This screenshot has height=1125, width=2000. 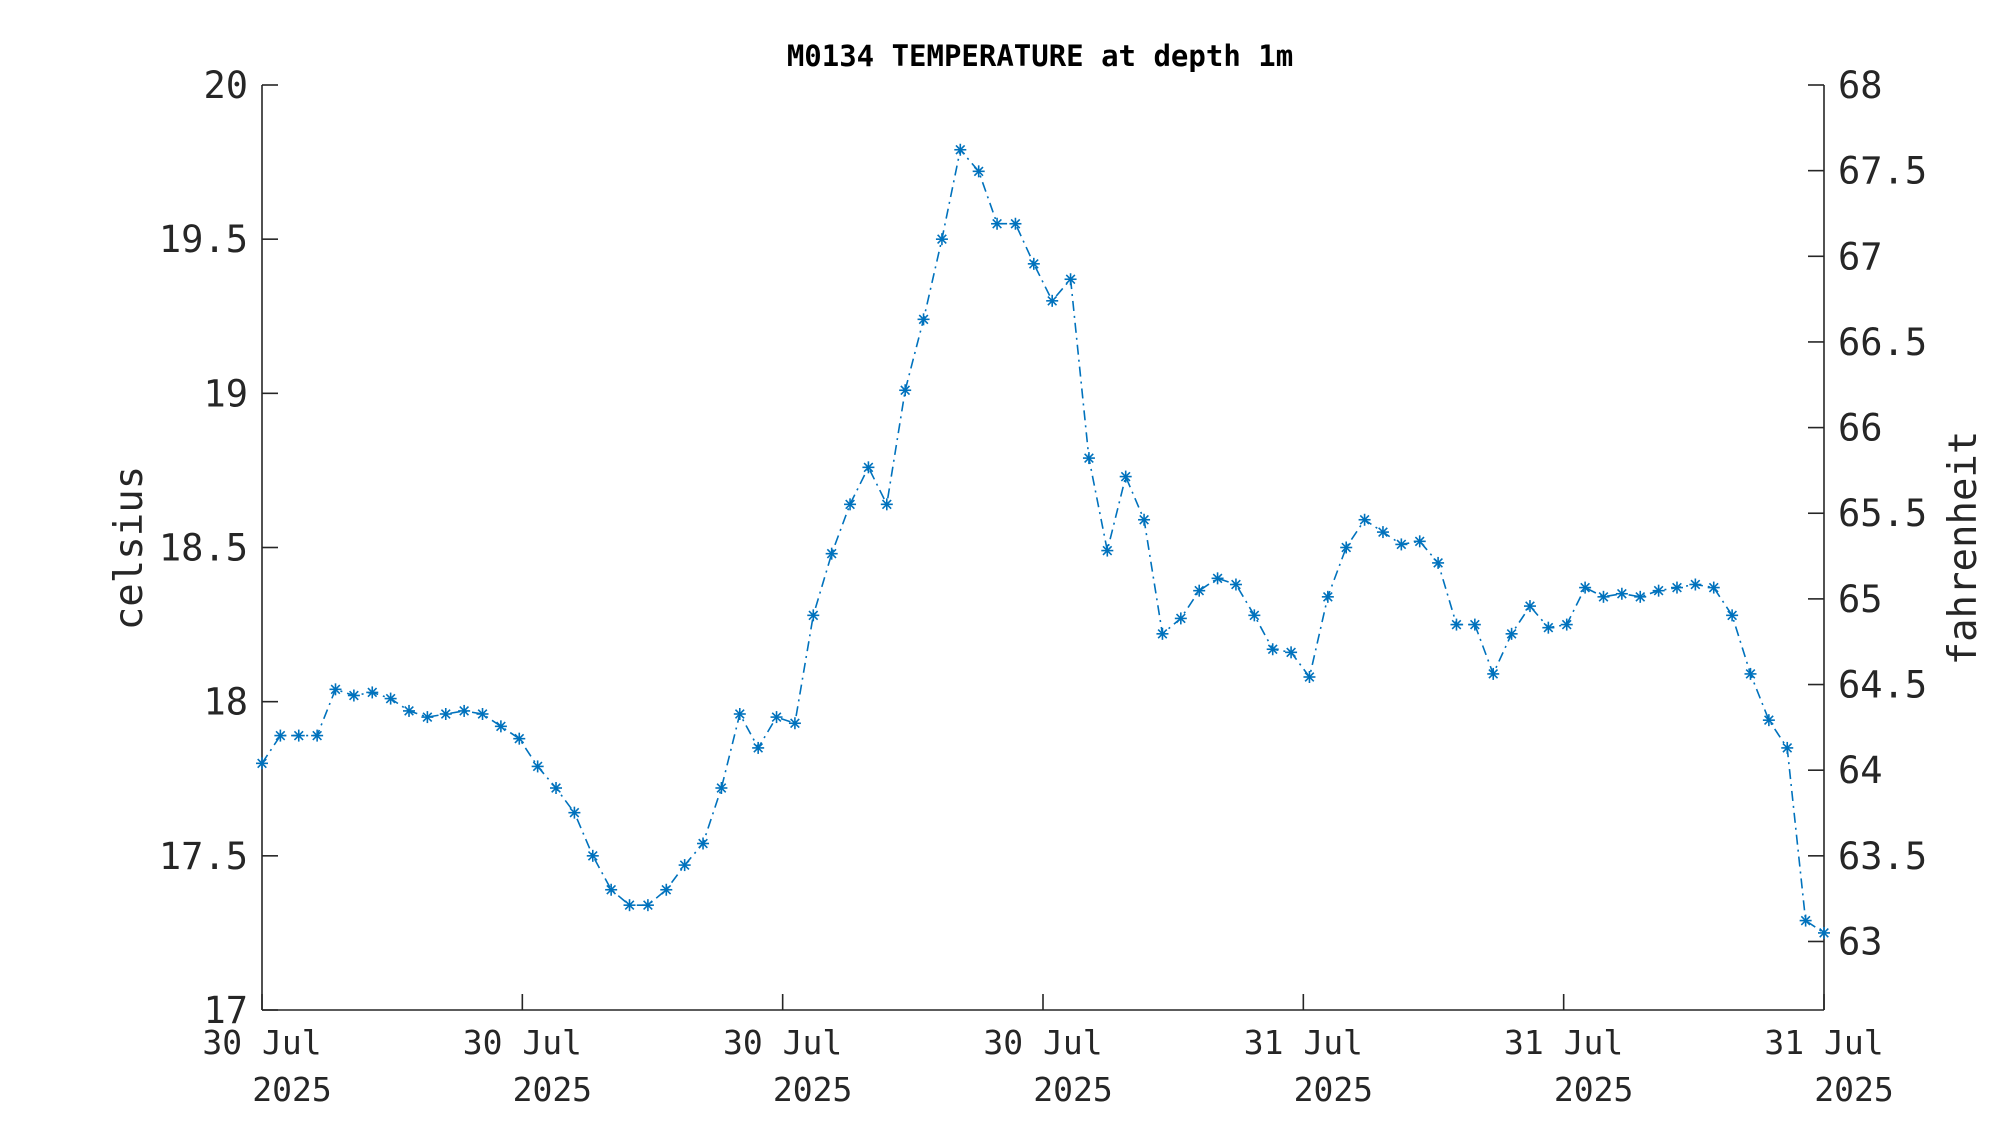 What do you see at coordinates (1860, 85) in the screenshot?
I see `y2-tick-label: 68` at bounding box center [1860, 85].